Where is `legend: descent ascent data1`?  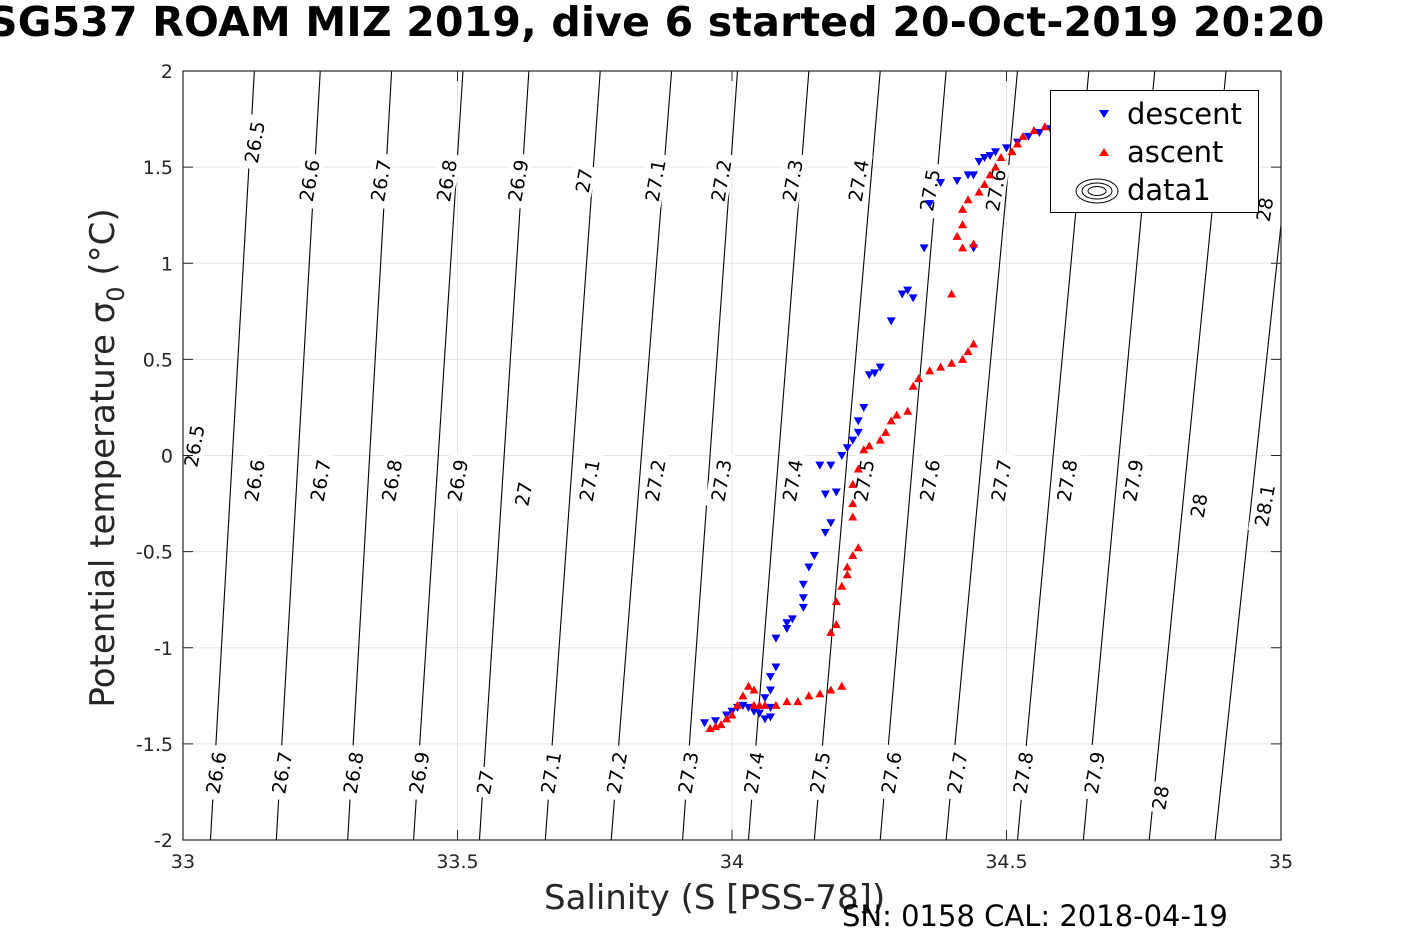
legend: descent ascent data1 is located at coordinates (1154, 151).